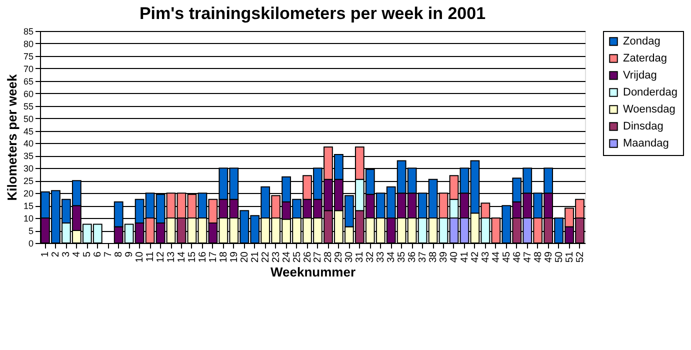 This screenshot has width=691, height=350. Describe the element at coordinates (28, 131) in the screenshot. I see `y-tick-label: 45` at that location.